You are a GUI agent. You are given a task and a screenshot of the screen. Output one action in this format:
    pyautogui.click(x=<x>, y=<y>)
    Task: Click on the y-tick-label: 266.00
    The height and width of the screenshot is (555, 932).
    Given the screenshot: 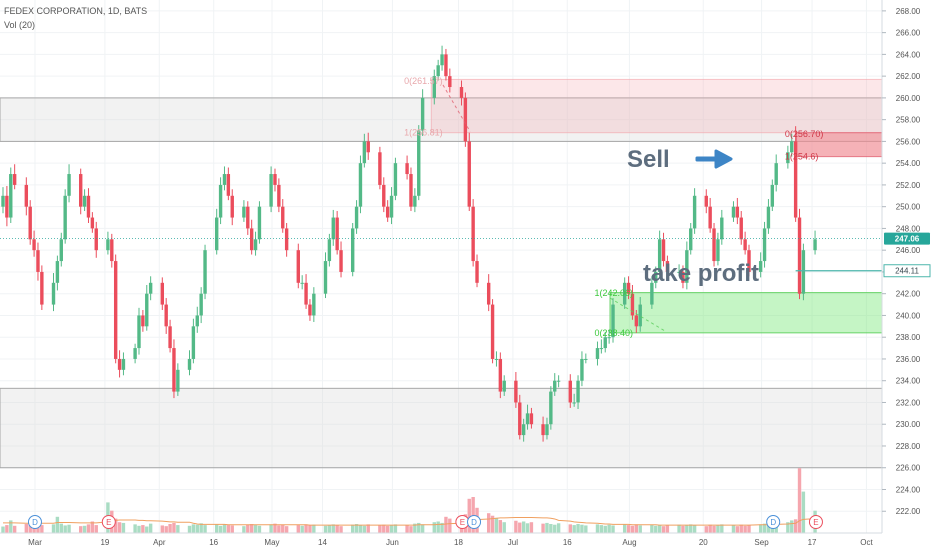 What is the action you would take?
    pyautogui.click(x=908, y=33)
    